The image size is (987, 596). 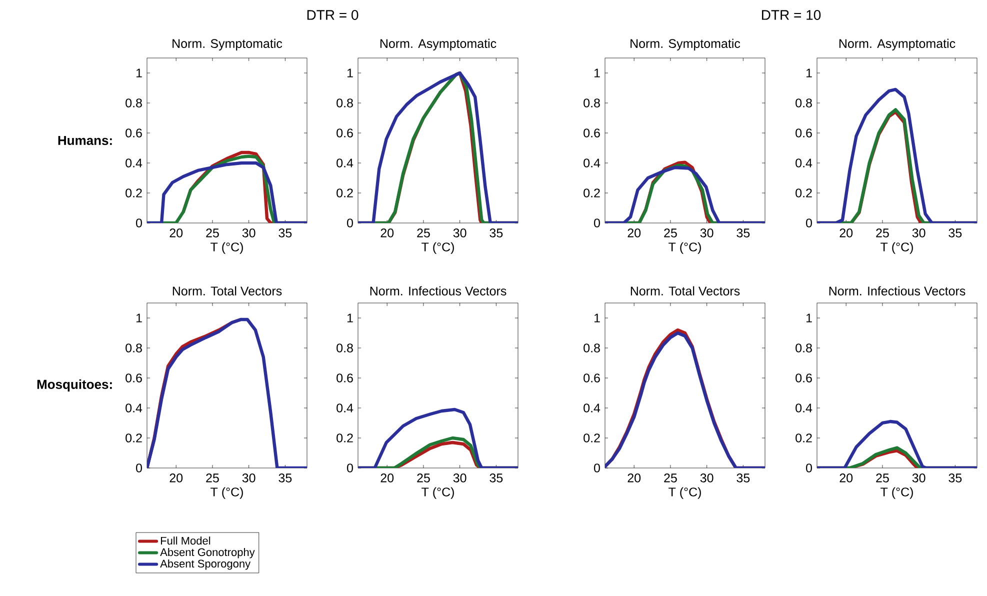 I want to click on text: DTR = 10, so click(x=791, y=15).